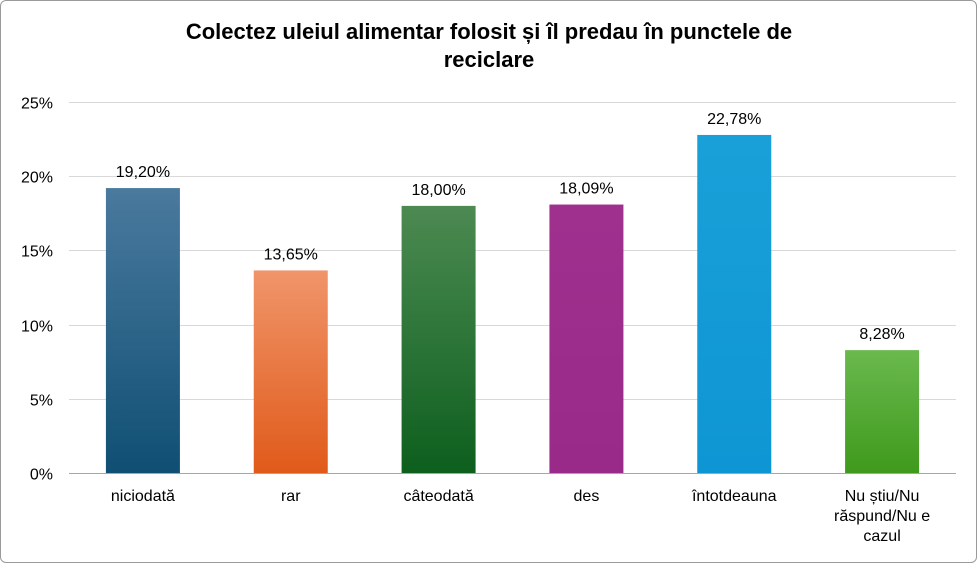 This screenshot has width=977, height=563. Describe the element at coordinates (291, 254) in the screenshot. I see `data-label: 13,65%` at that location.